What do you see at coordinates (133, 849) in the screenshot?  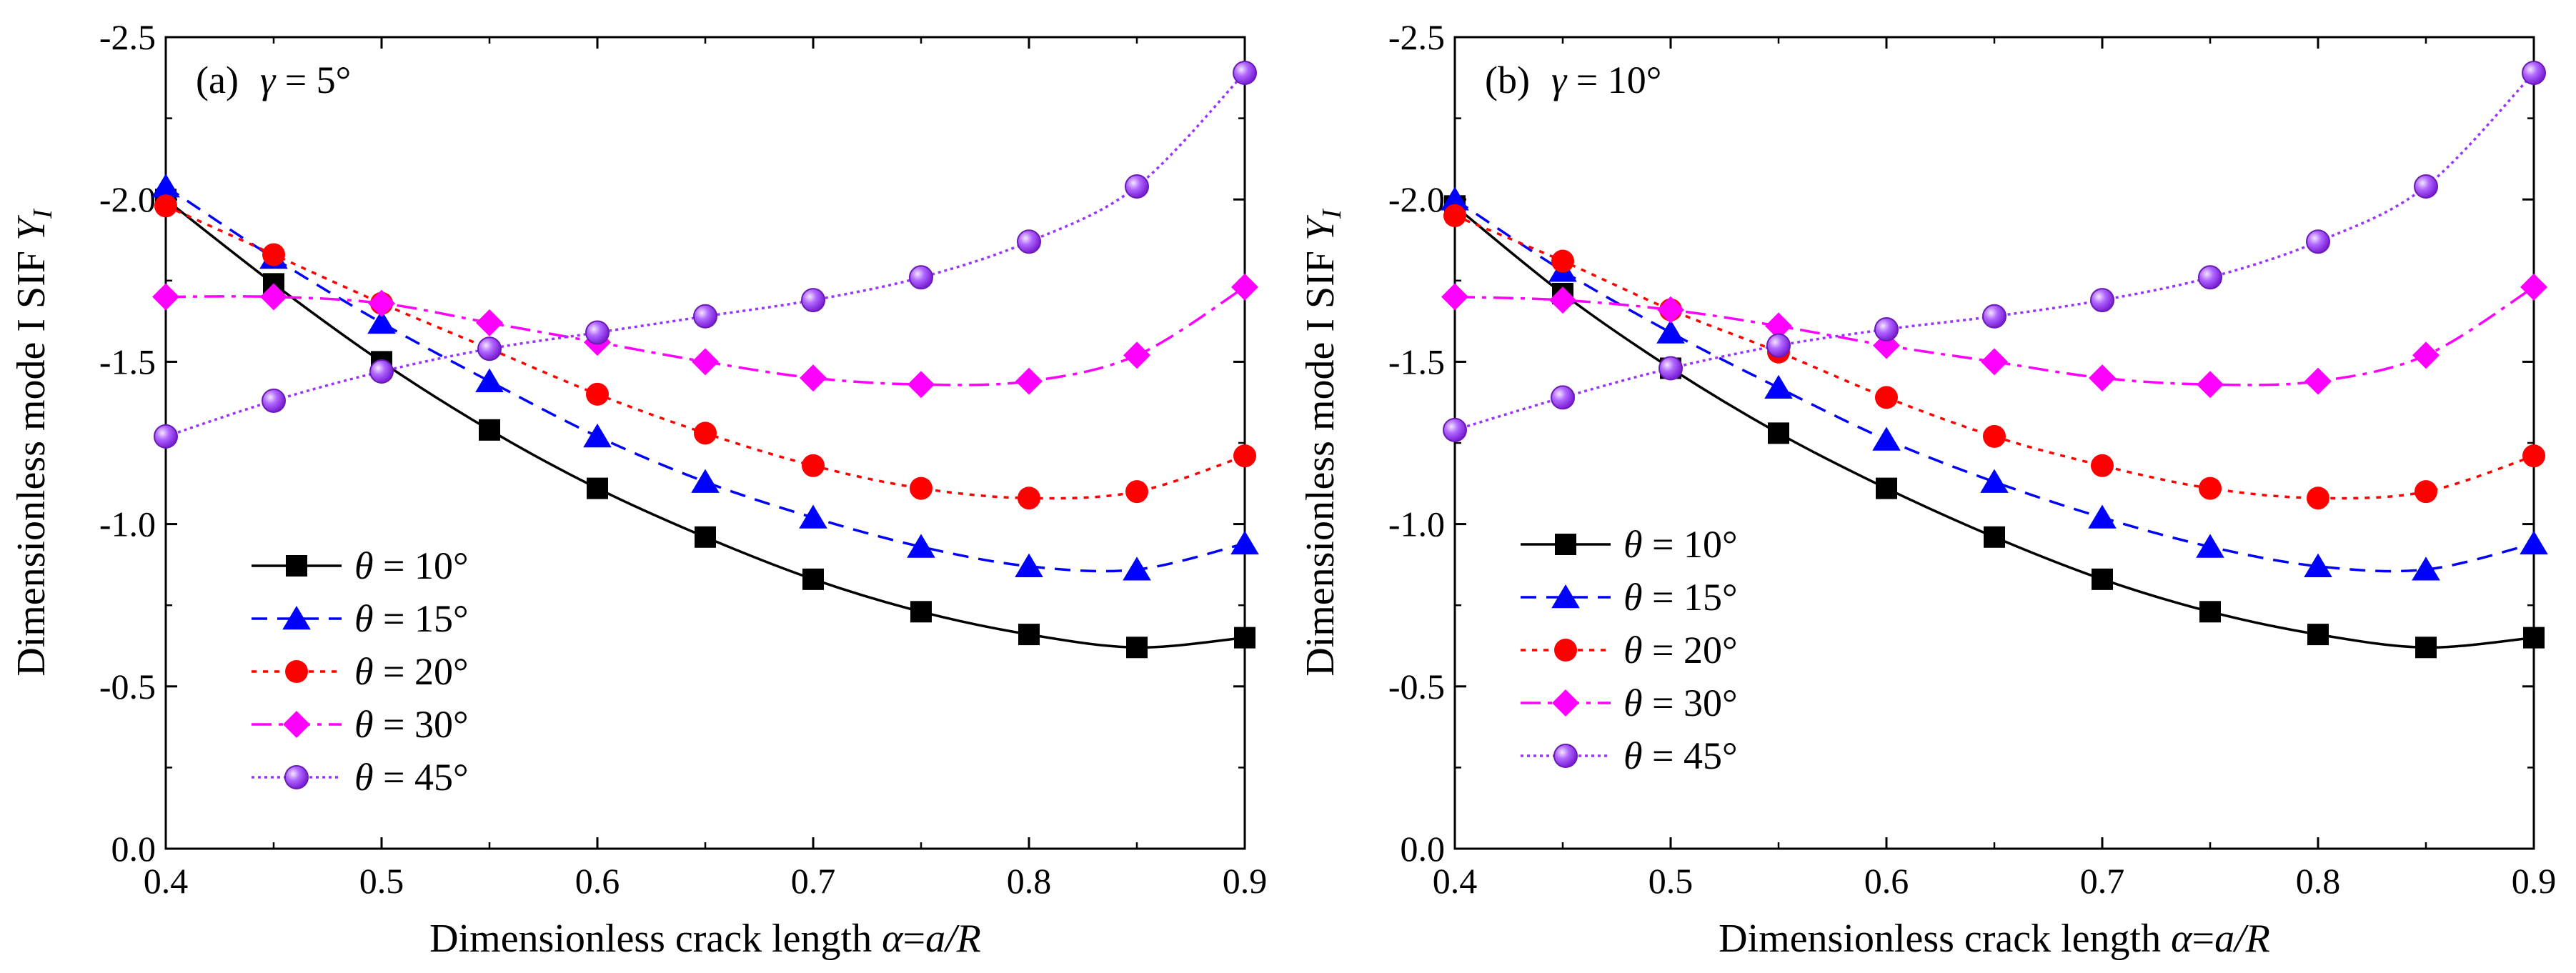 I see `y-tick-label: 0.0` at bounding box center [133, 849].